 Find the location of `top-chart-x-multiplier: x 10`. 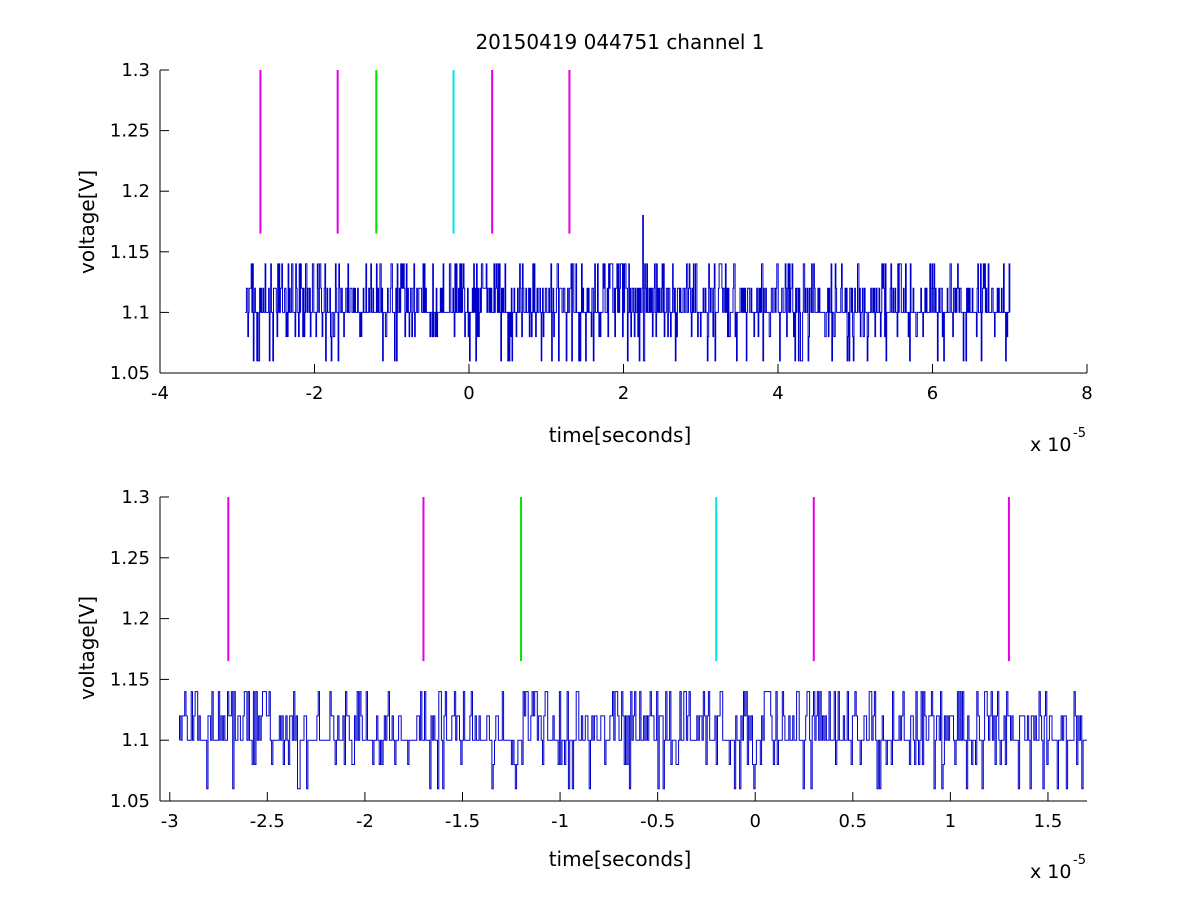

top-chart-x-multiplier: x 10 is located at coordinates (1050, 445).